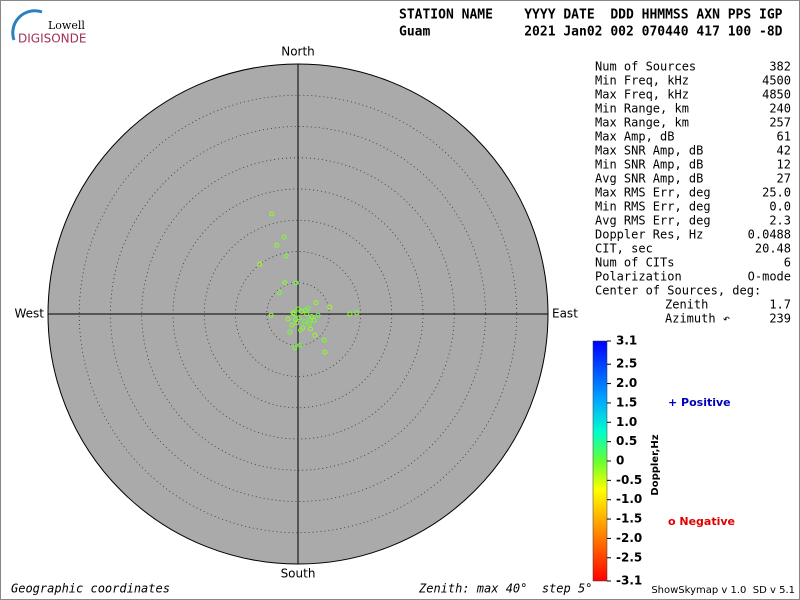  What do you see at coordinates (29, 314) in the screenshot?
I see `west-label: West` at bounding box center [29, 314].